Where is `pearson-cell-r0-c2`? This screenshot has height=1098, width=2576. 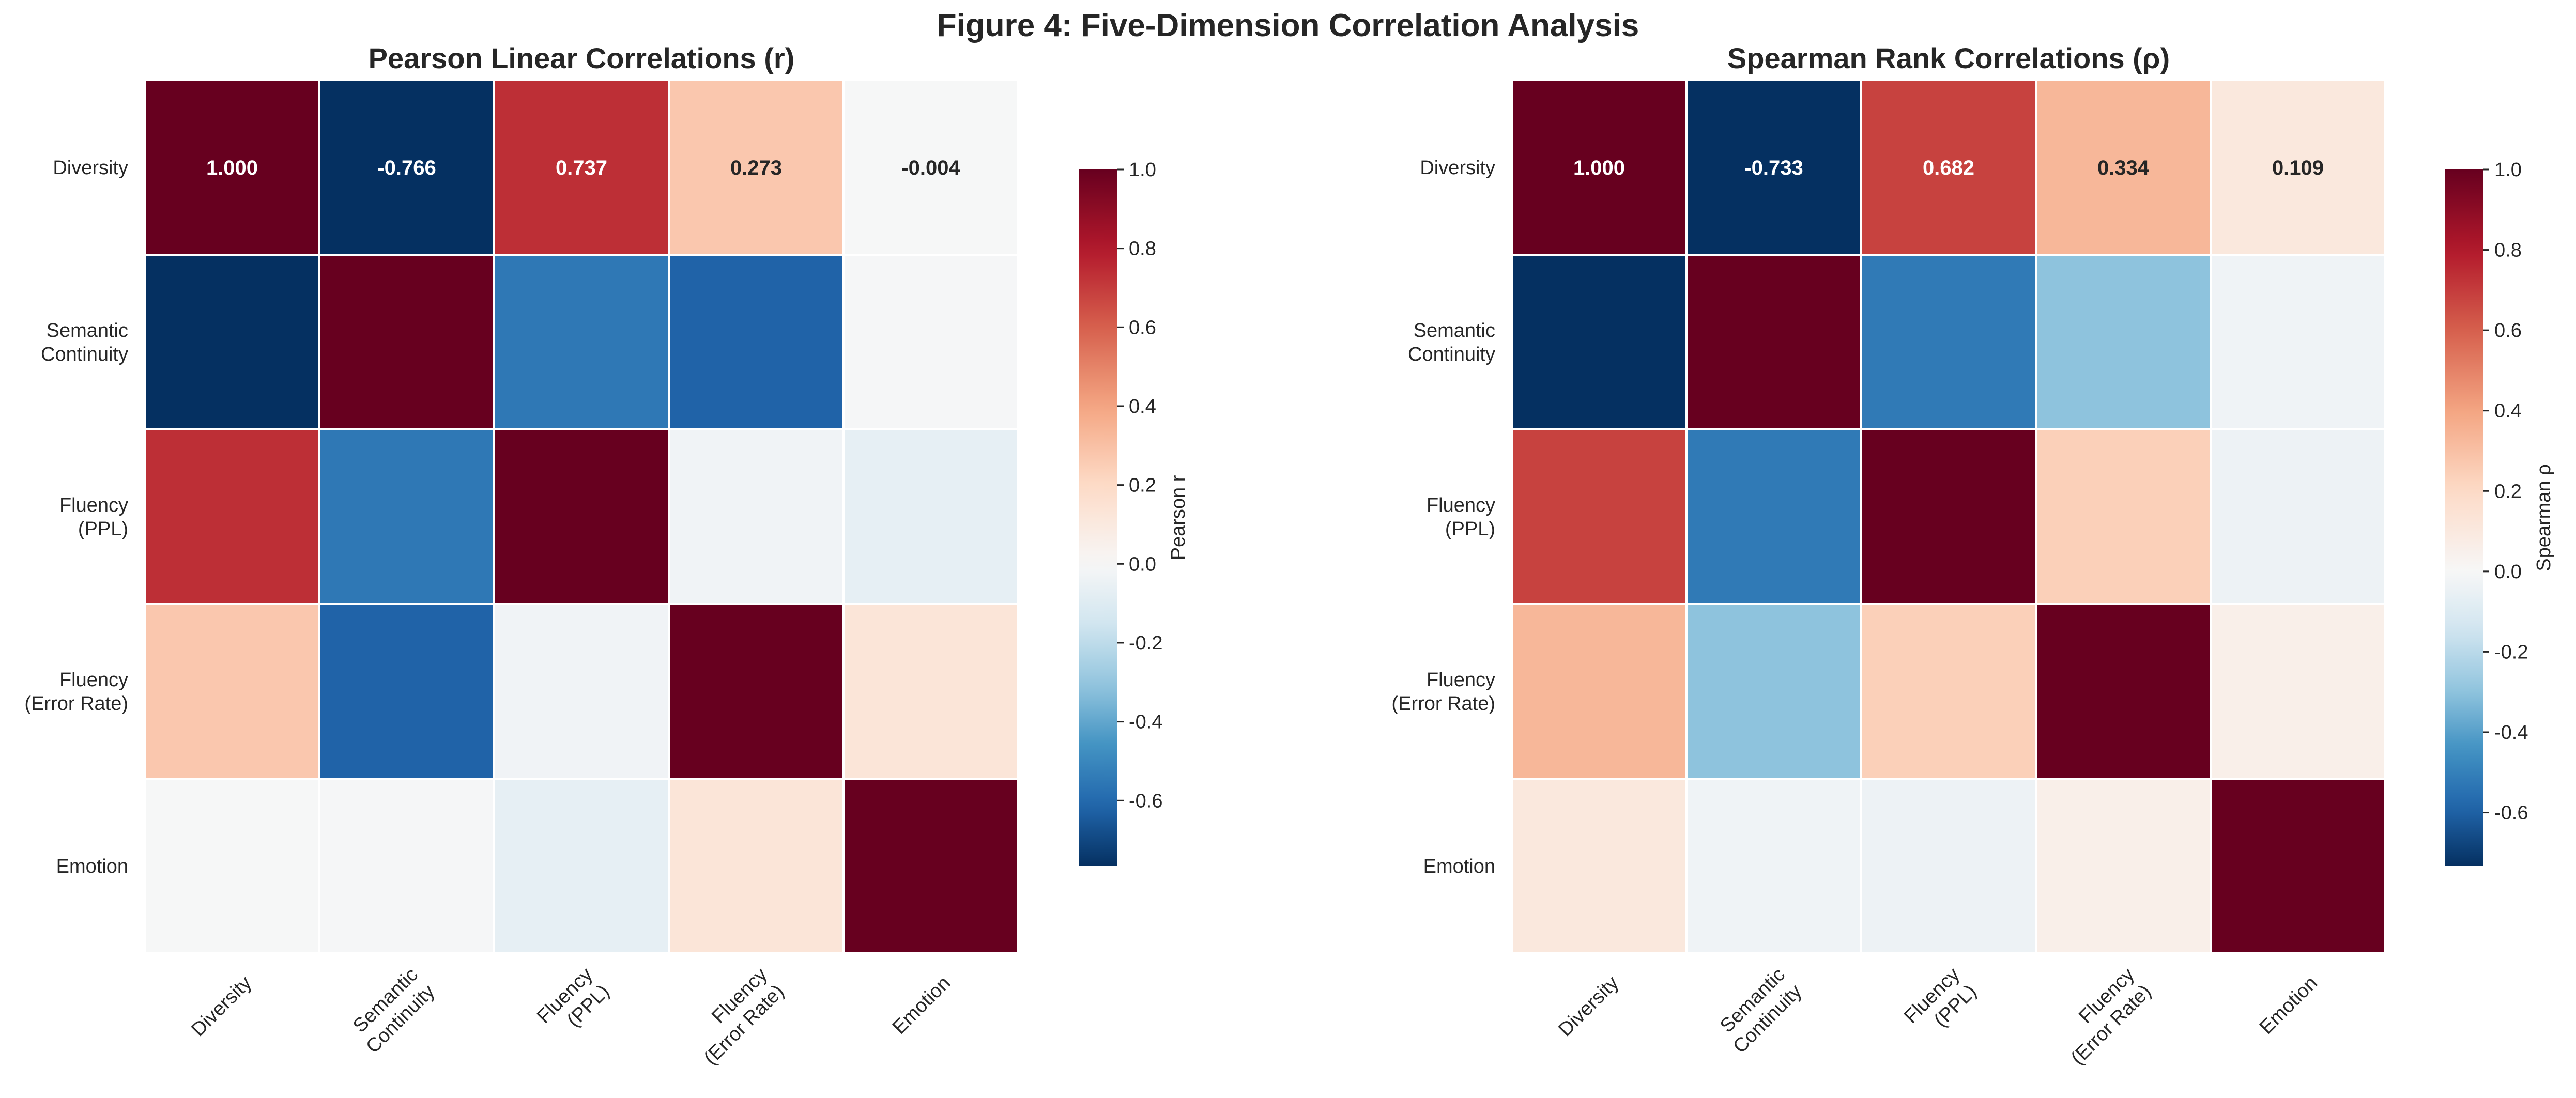
pearson-cell-r0-c2 is located at coordinates (581, 167).